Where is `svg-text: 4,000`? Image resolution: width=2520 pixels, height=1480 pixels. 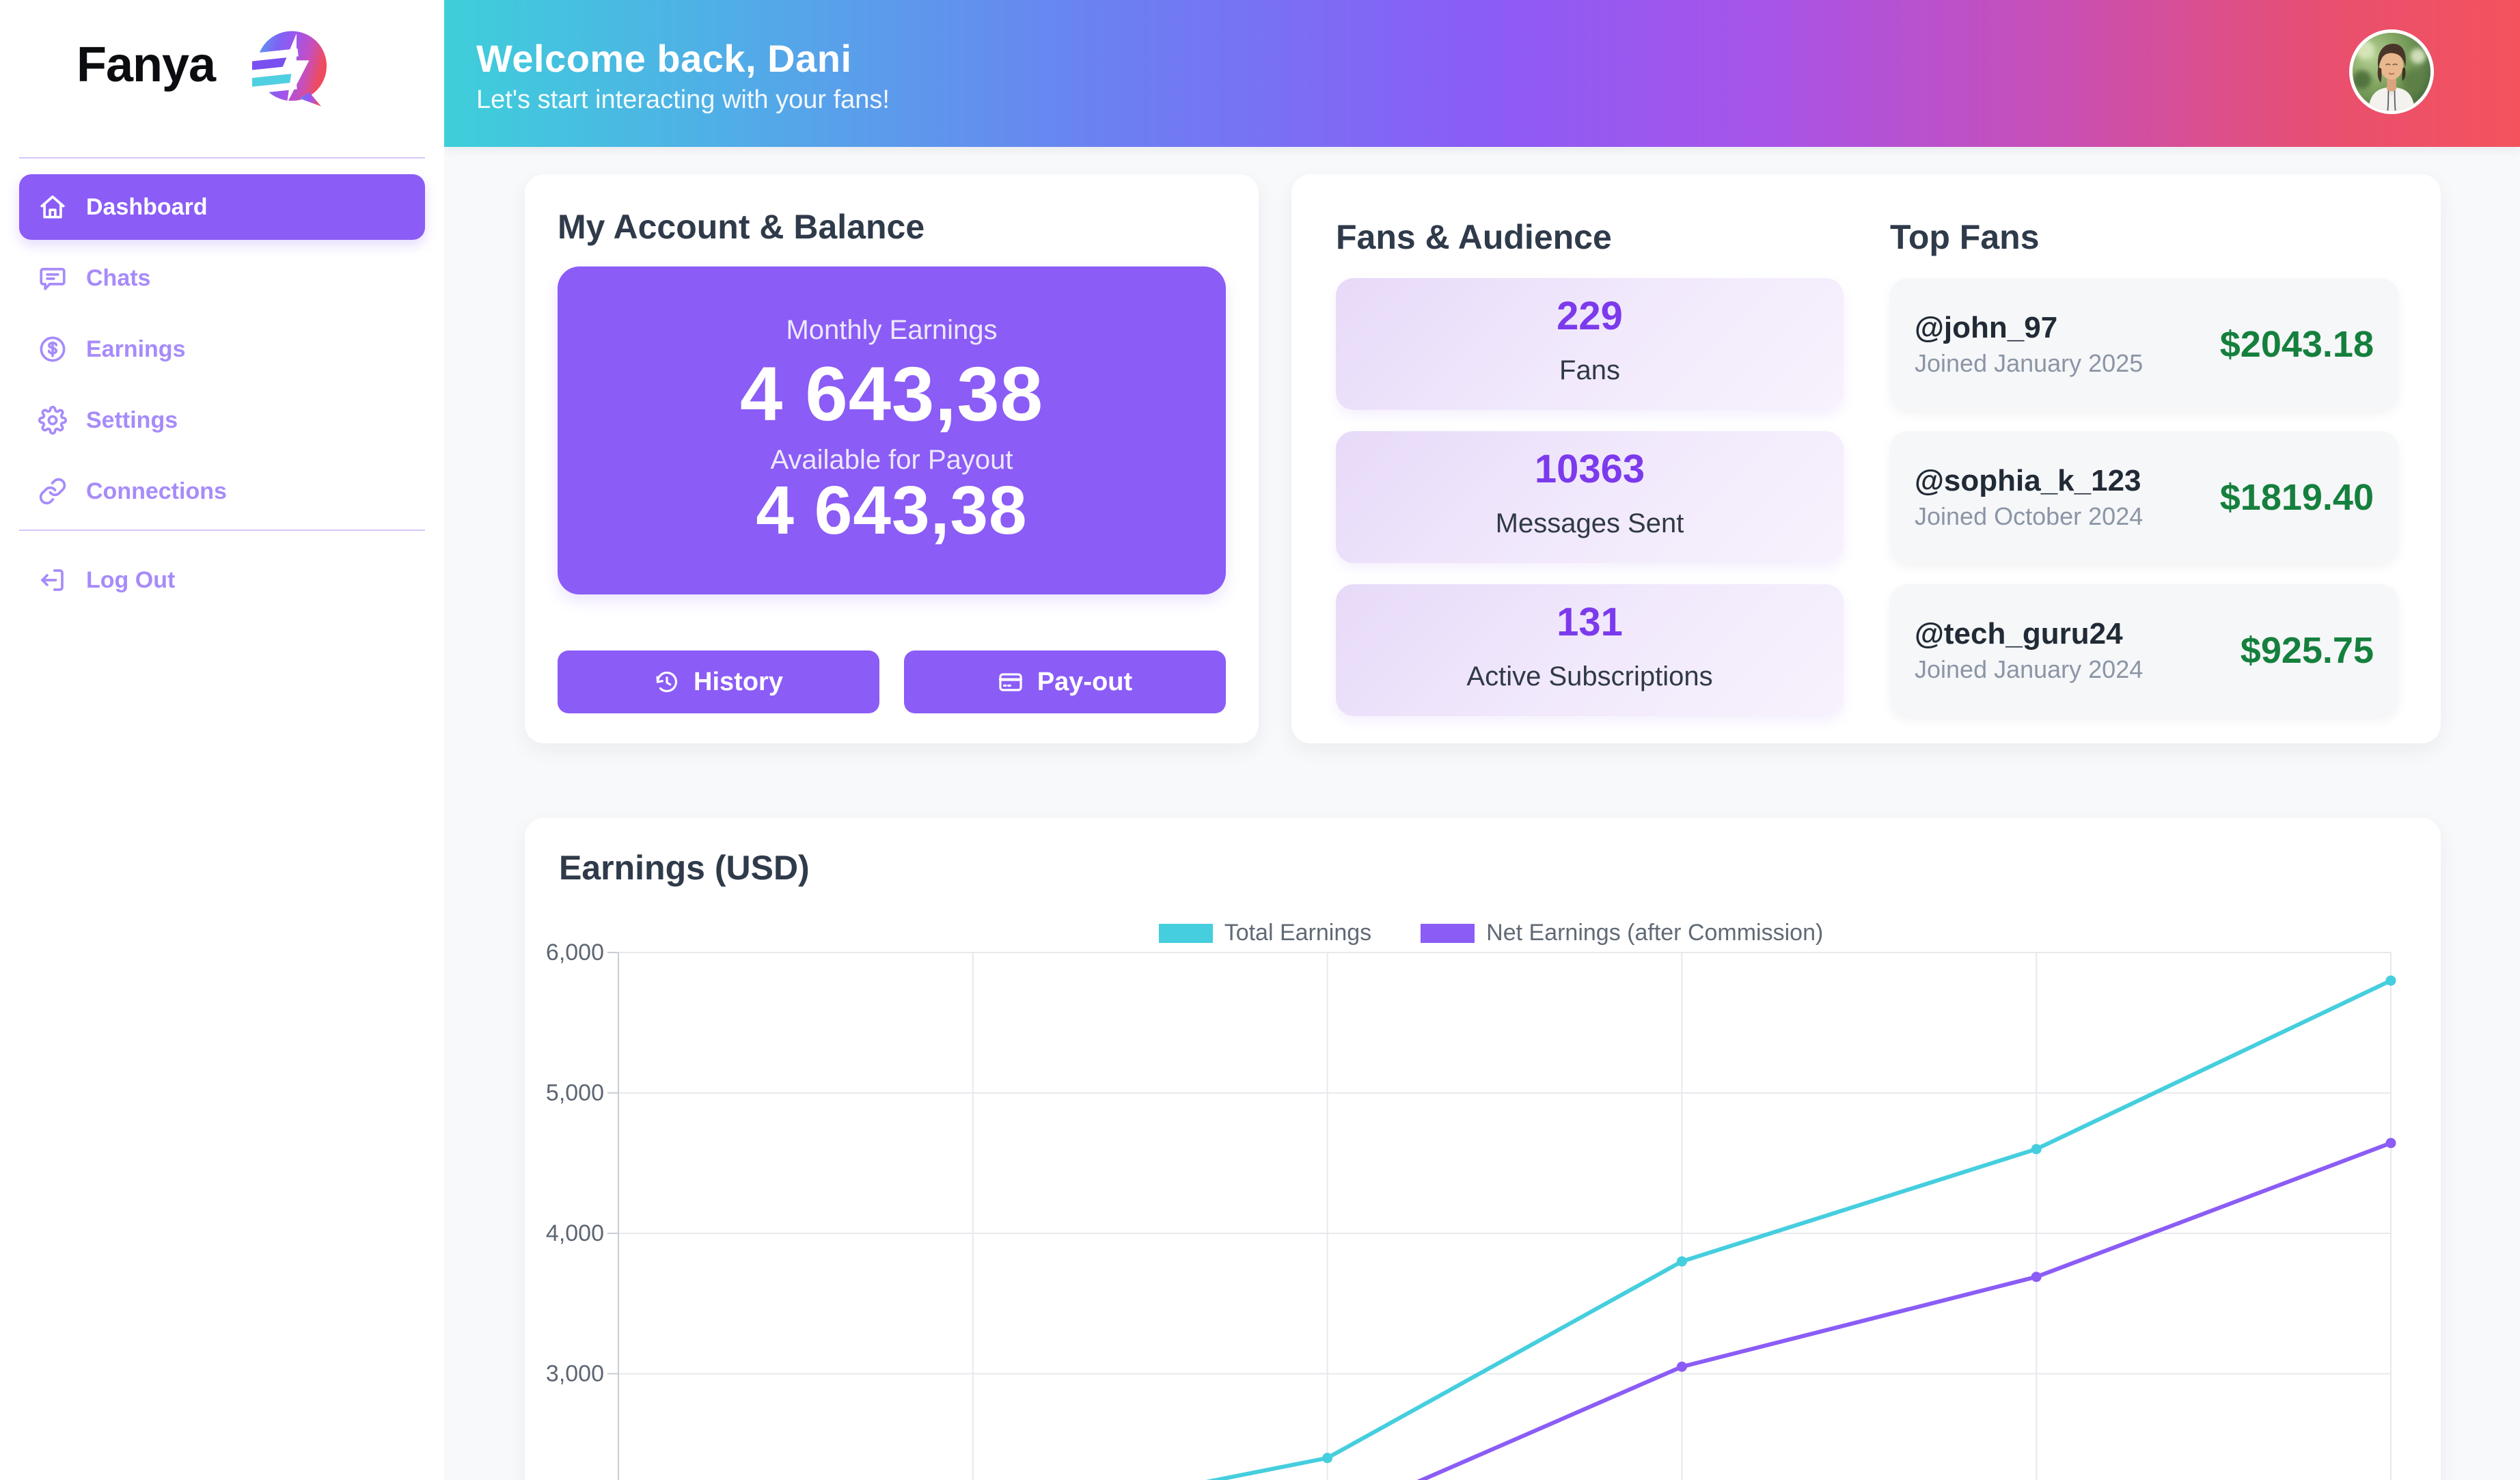
svg-text: 4,000 is located at coordinates (575, 1233).